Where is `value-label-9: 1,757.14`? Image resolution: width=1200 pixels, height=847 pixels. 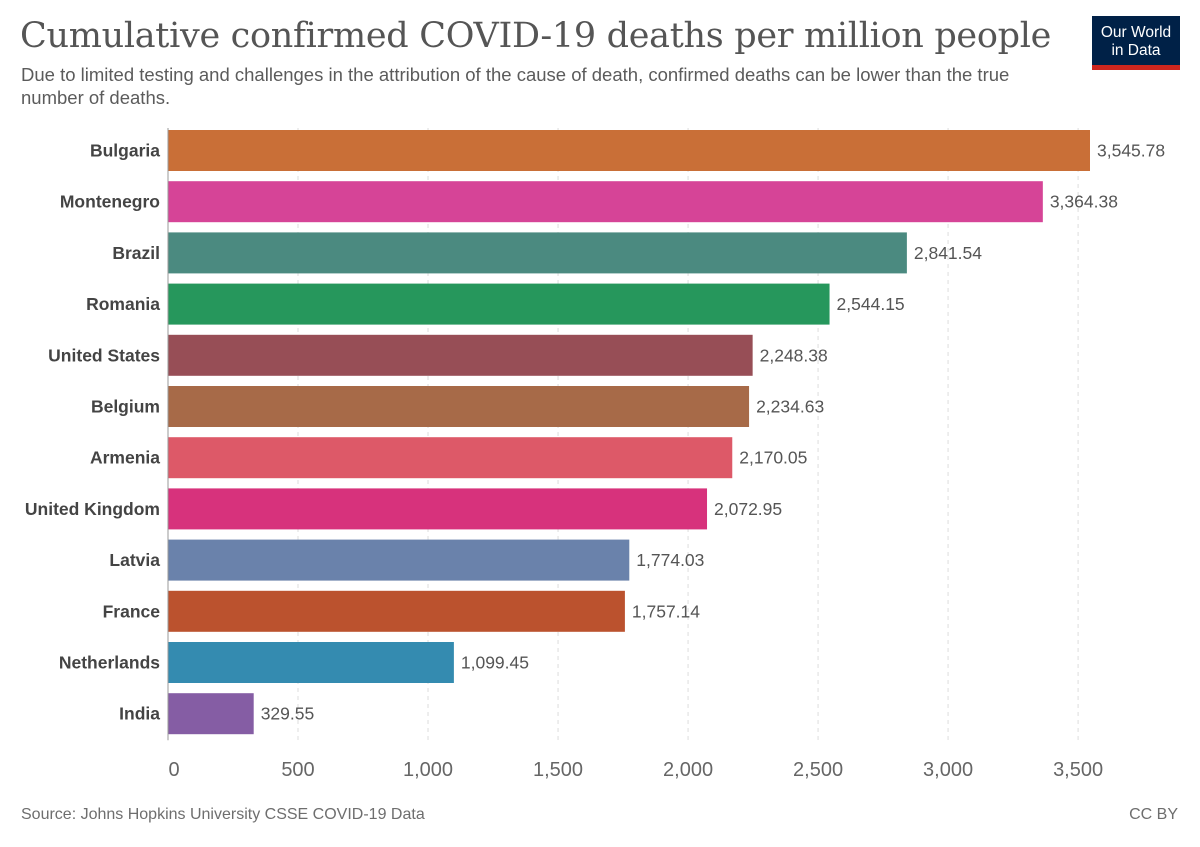 value-label-9: 1,757.14 is located at coordinates (666, 611).